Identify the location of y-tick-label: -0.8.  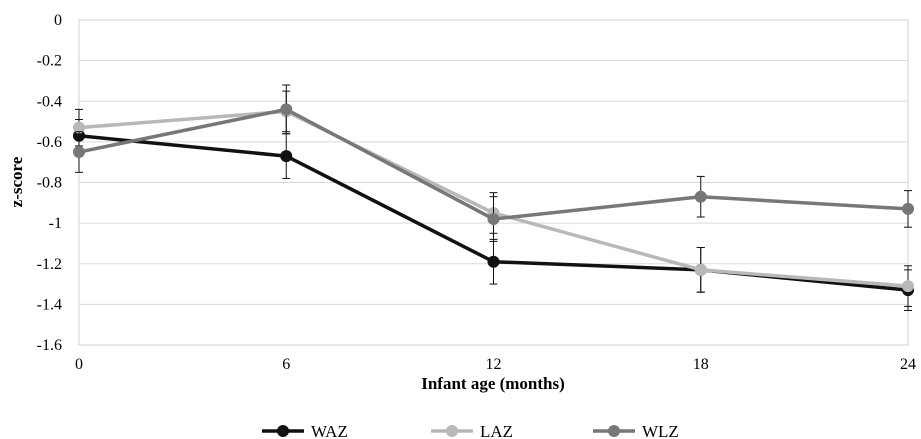
(49, 183).